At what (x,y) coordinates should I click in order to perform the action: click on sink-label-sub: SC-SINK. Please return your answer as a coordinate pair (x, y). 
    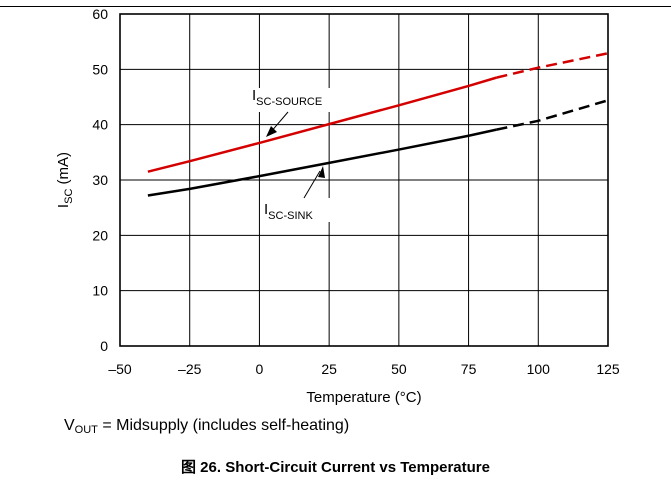
    Looking at the image, I should click on (290, 216).